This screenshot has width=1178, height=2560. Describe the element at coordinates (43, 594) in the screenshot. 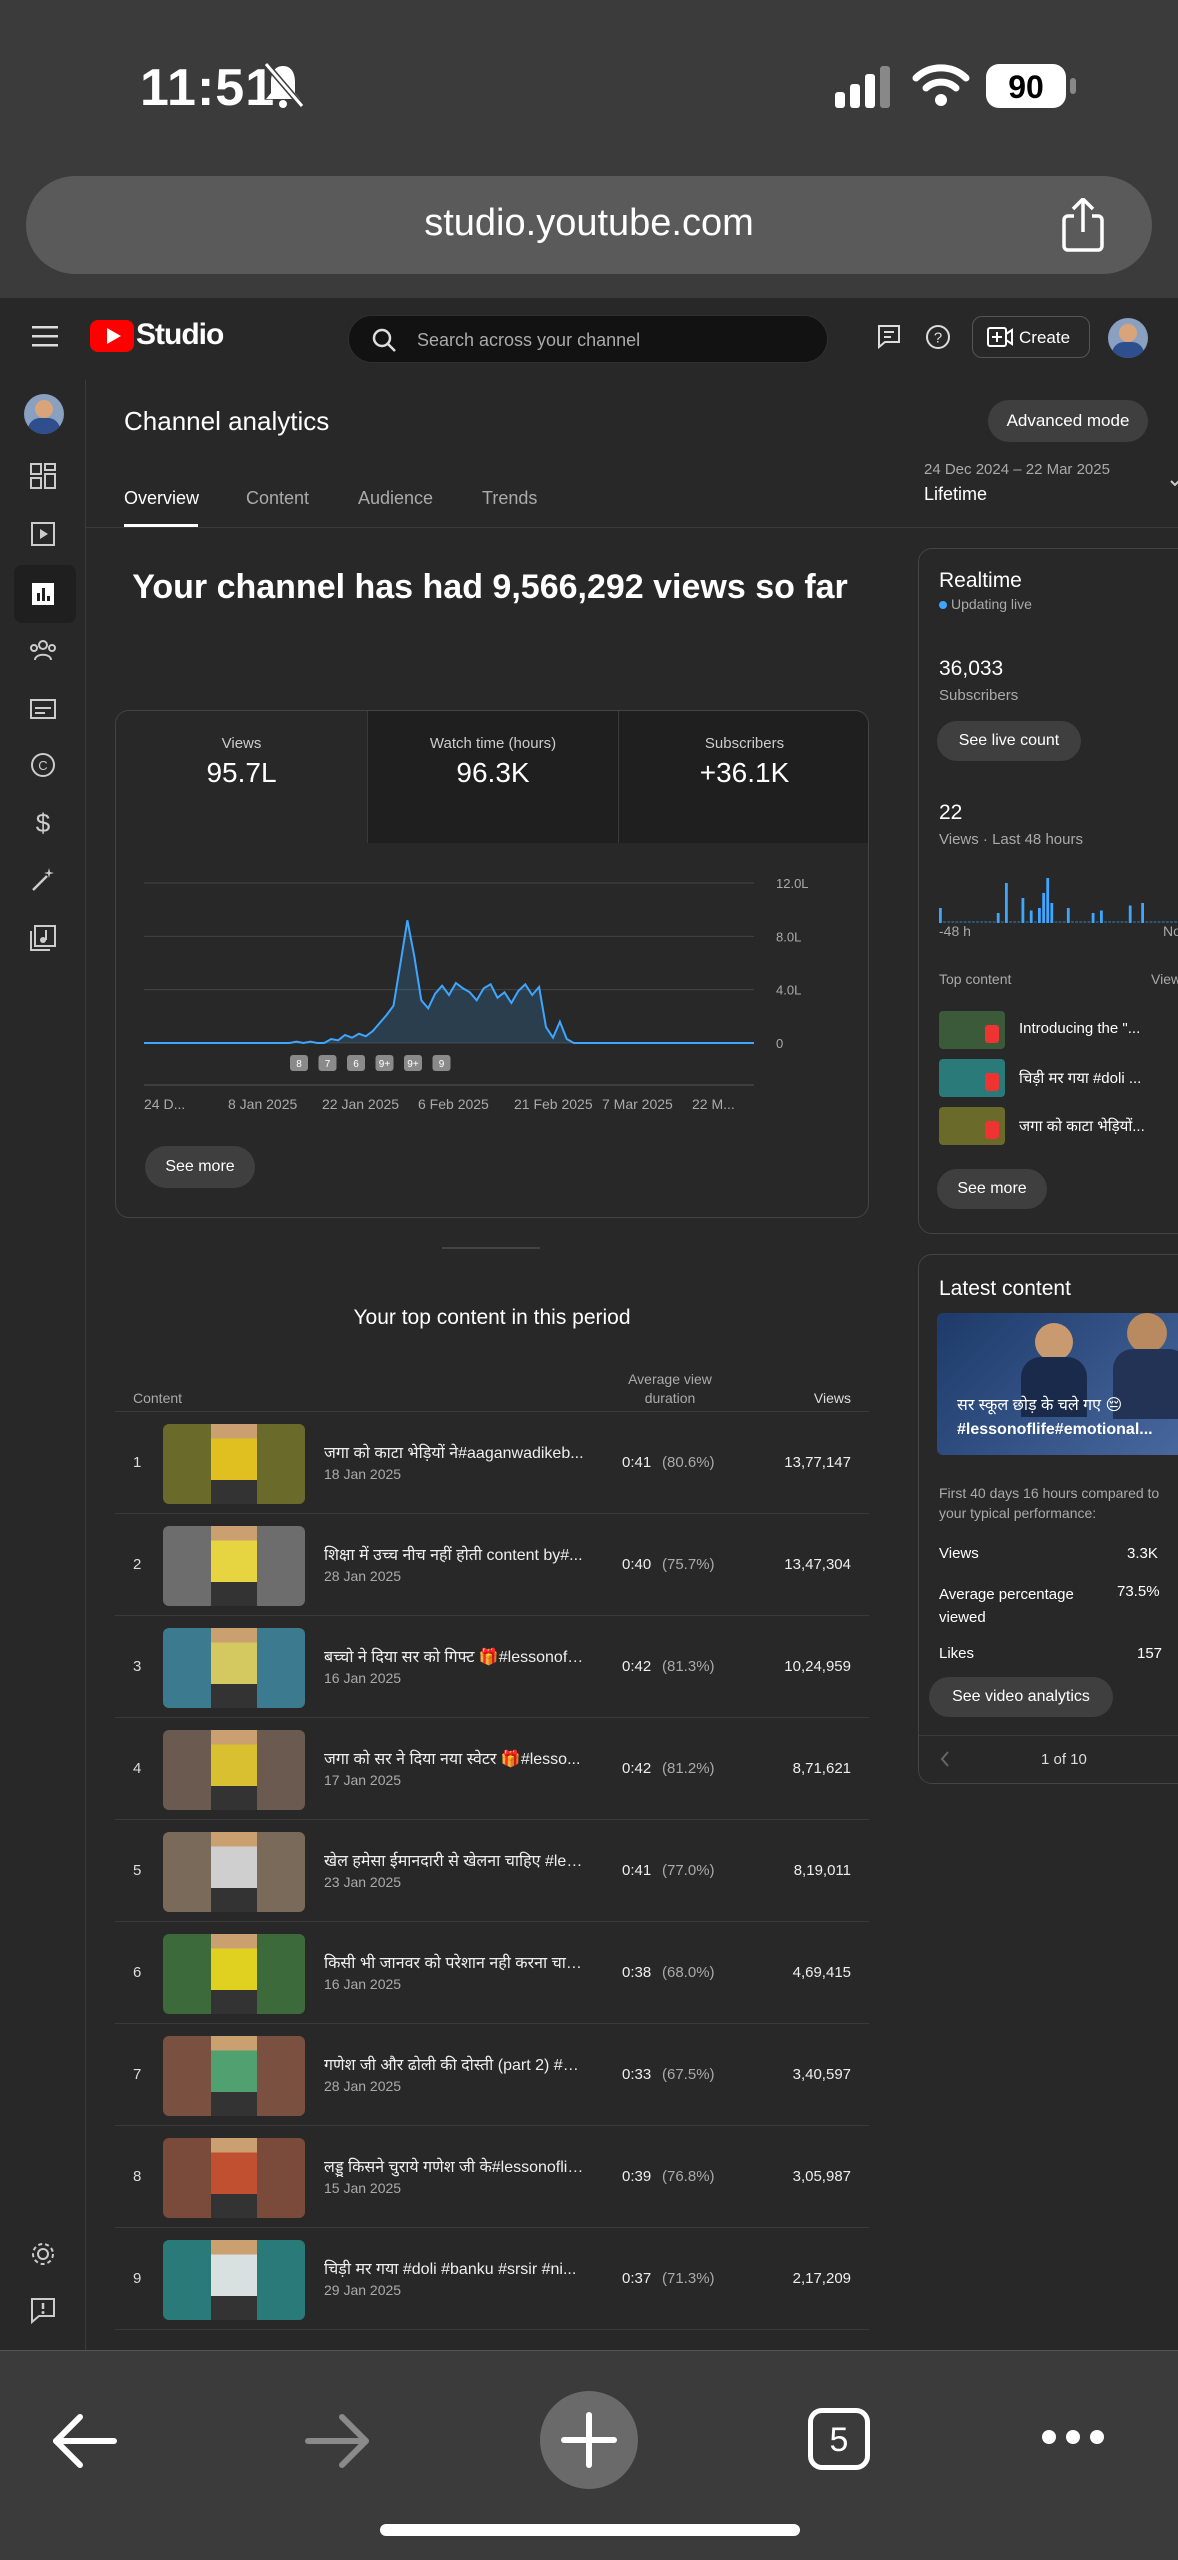

I see `analytics-icon` at that location.